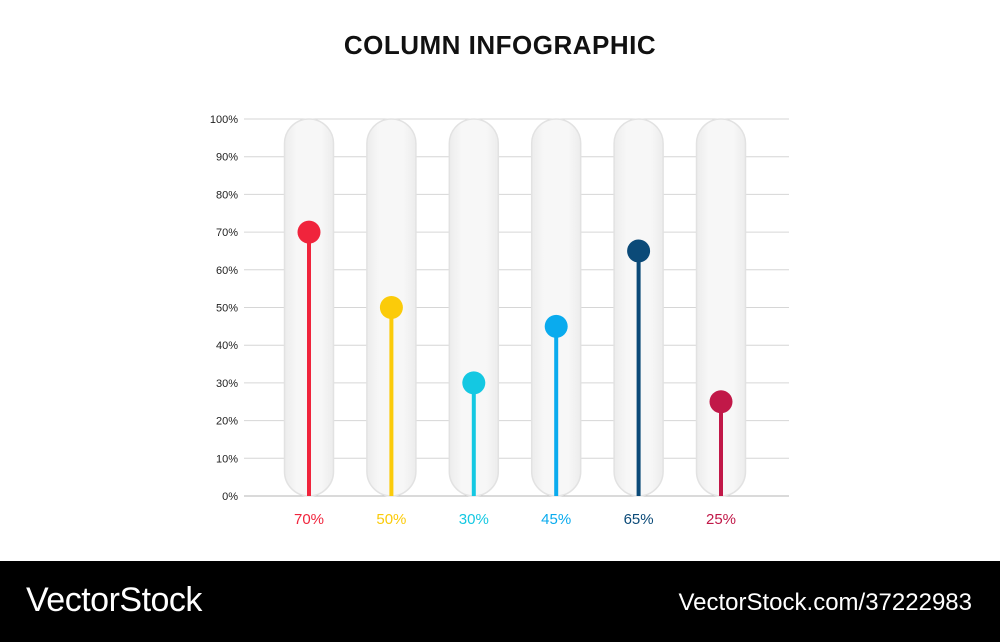  What do you see at coordinates (639, 519) in the screenshot?
I see `value-label: 65%` at bounding box center [639, 519].